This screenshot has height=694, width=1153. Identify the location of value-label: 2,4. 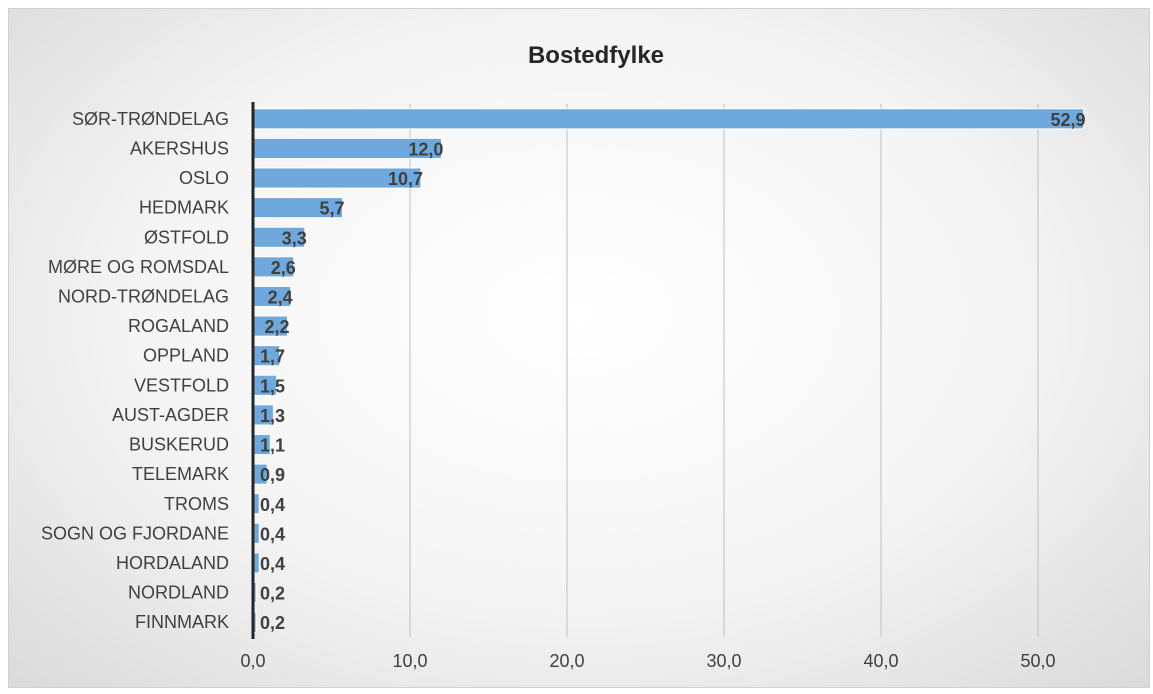
(280, 297).